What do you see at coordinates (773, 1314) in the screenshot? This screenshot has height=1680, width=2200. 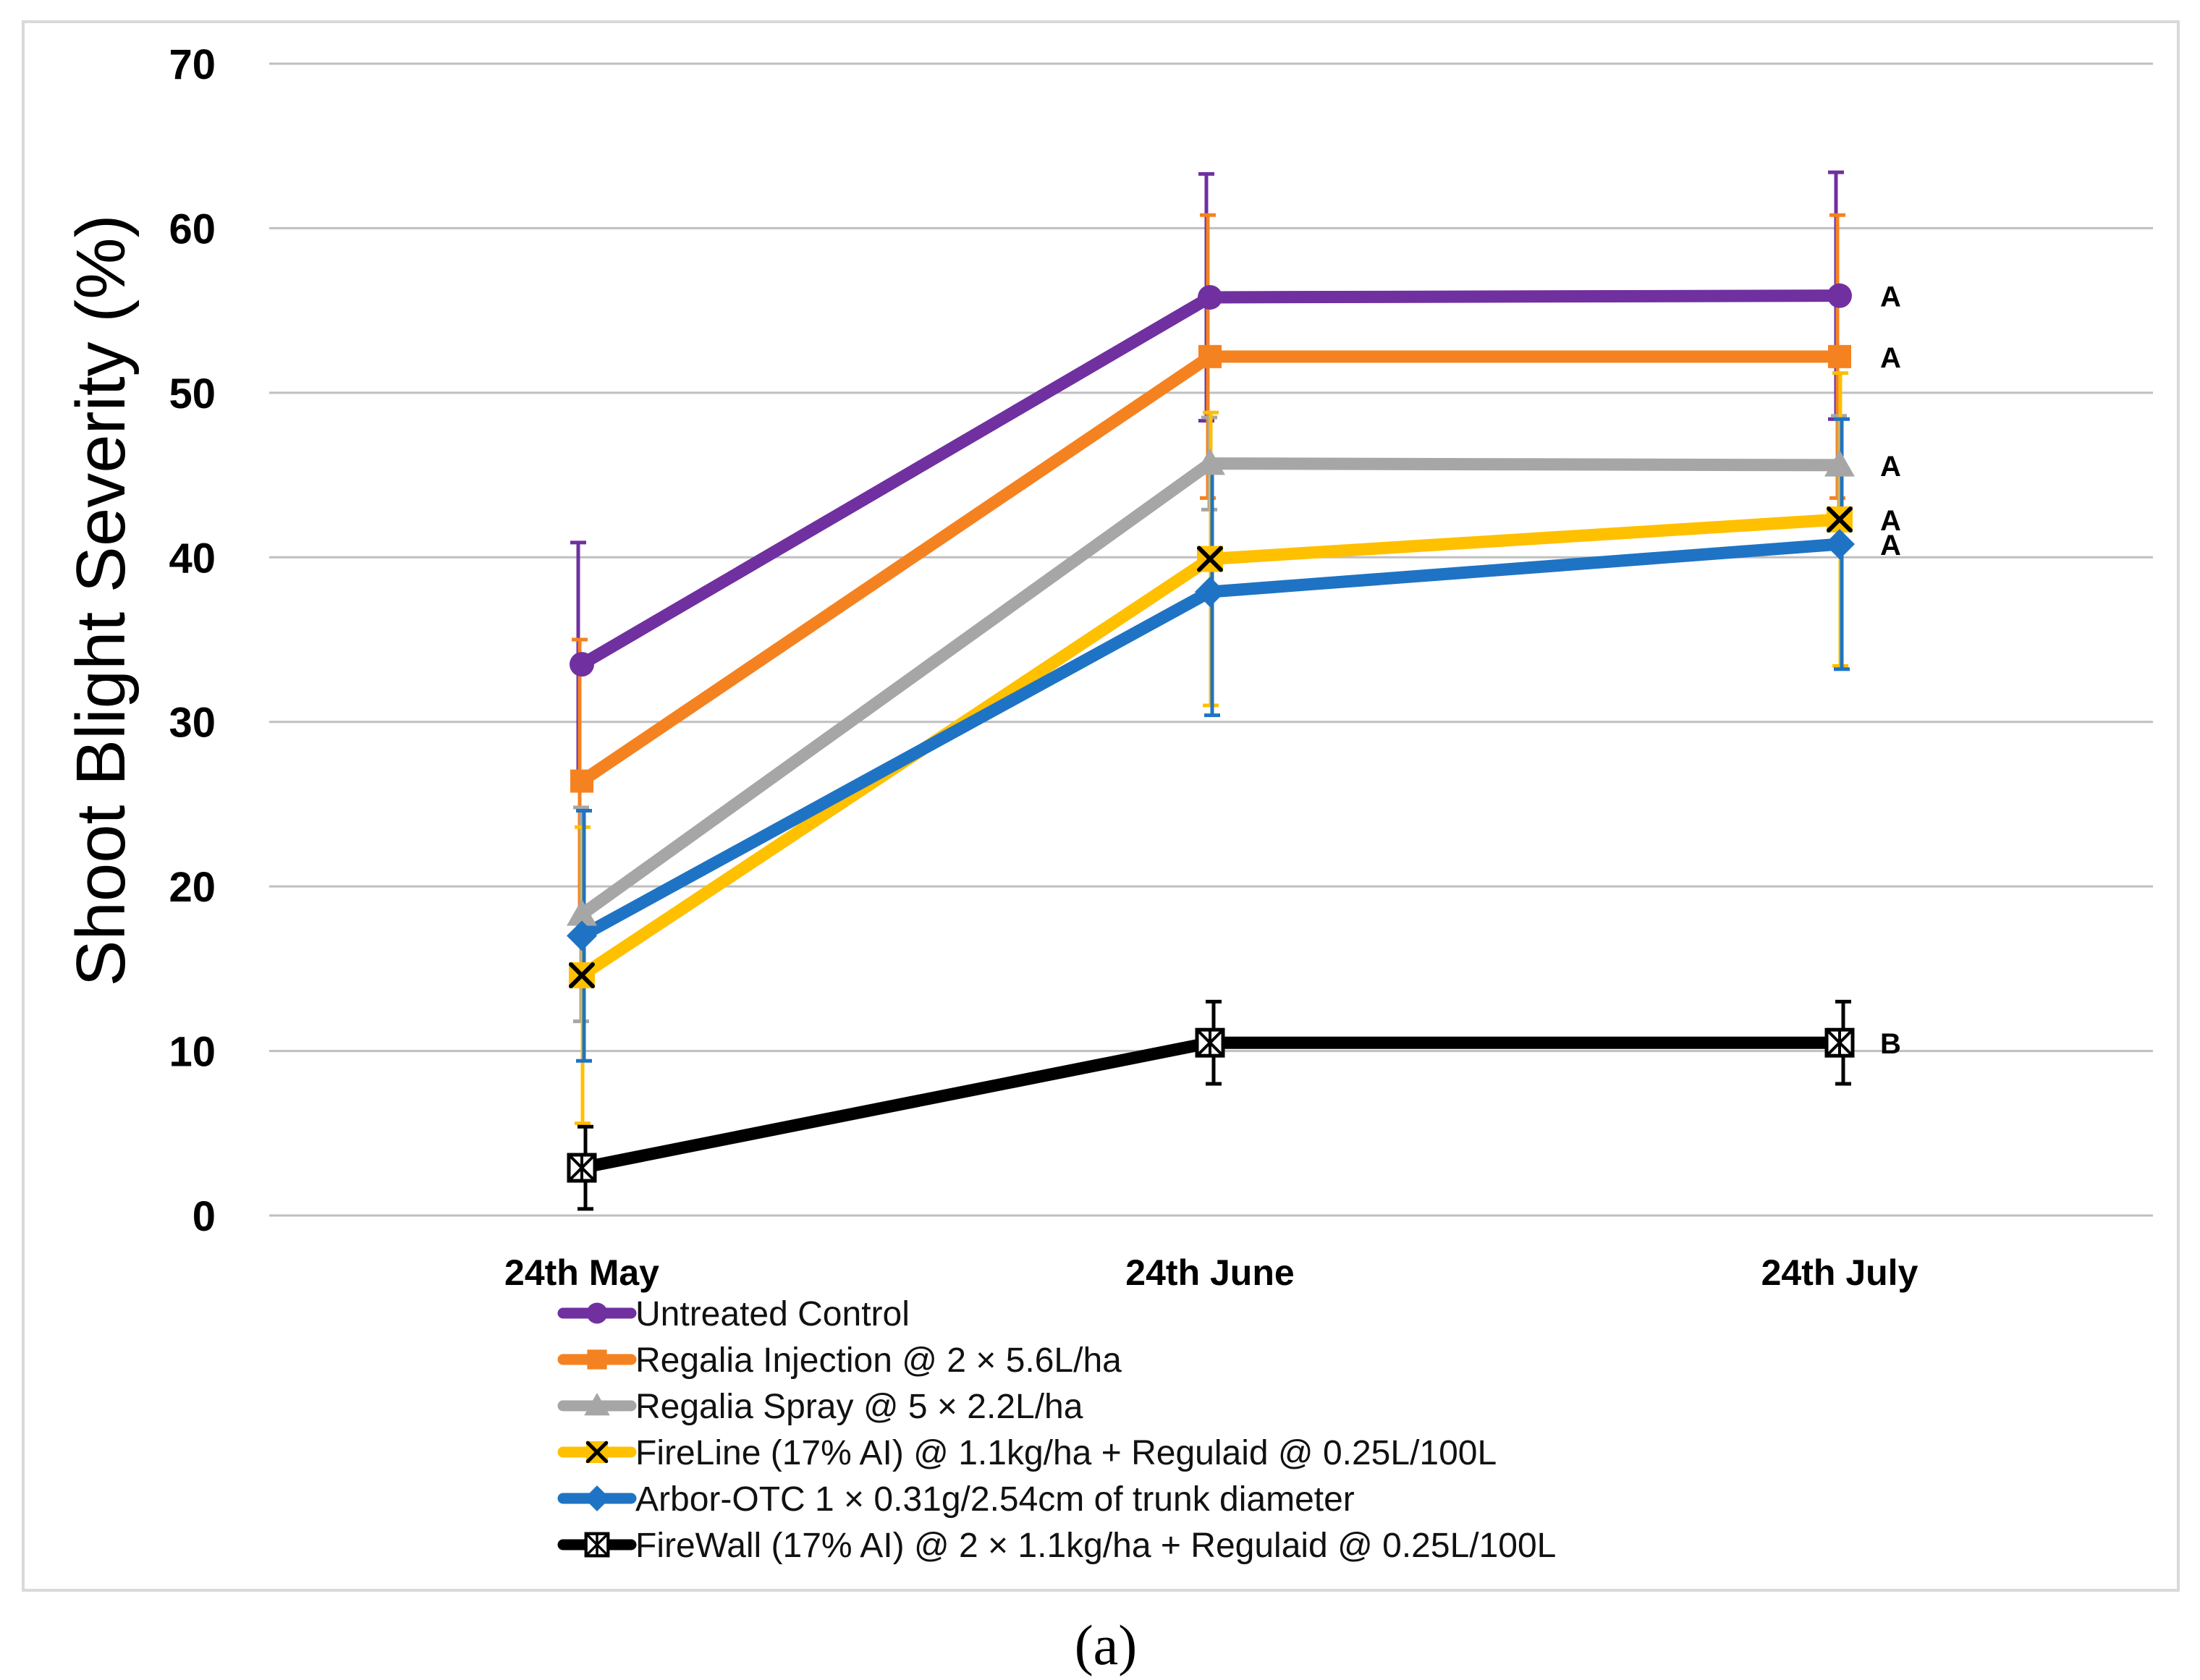 I see `legend-label: Untreated Control` at bounding box center [773, 1314].